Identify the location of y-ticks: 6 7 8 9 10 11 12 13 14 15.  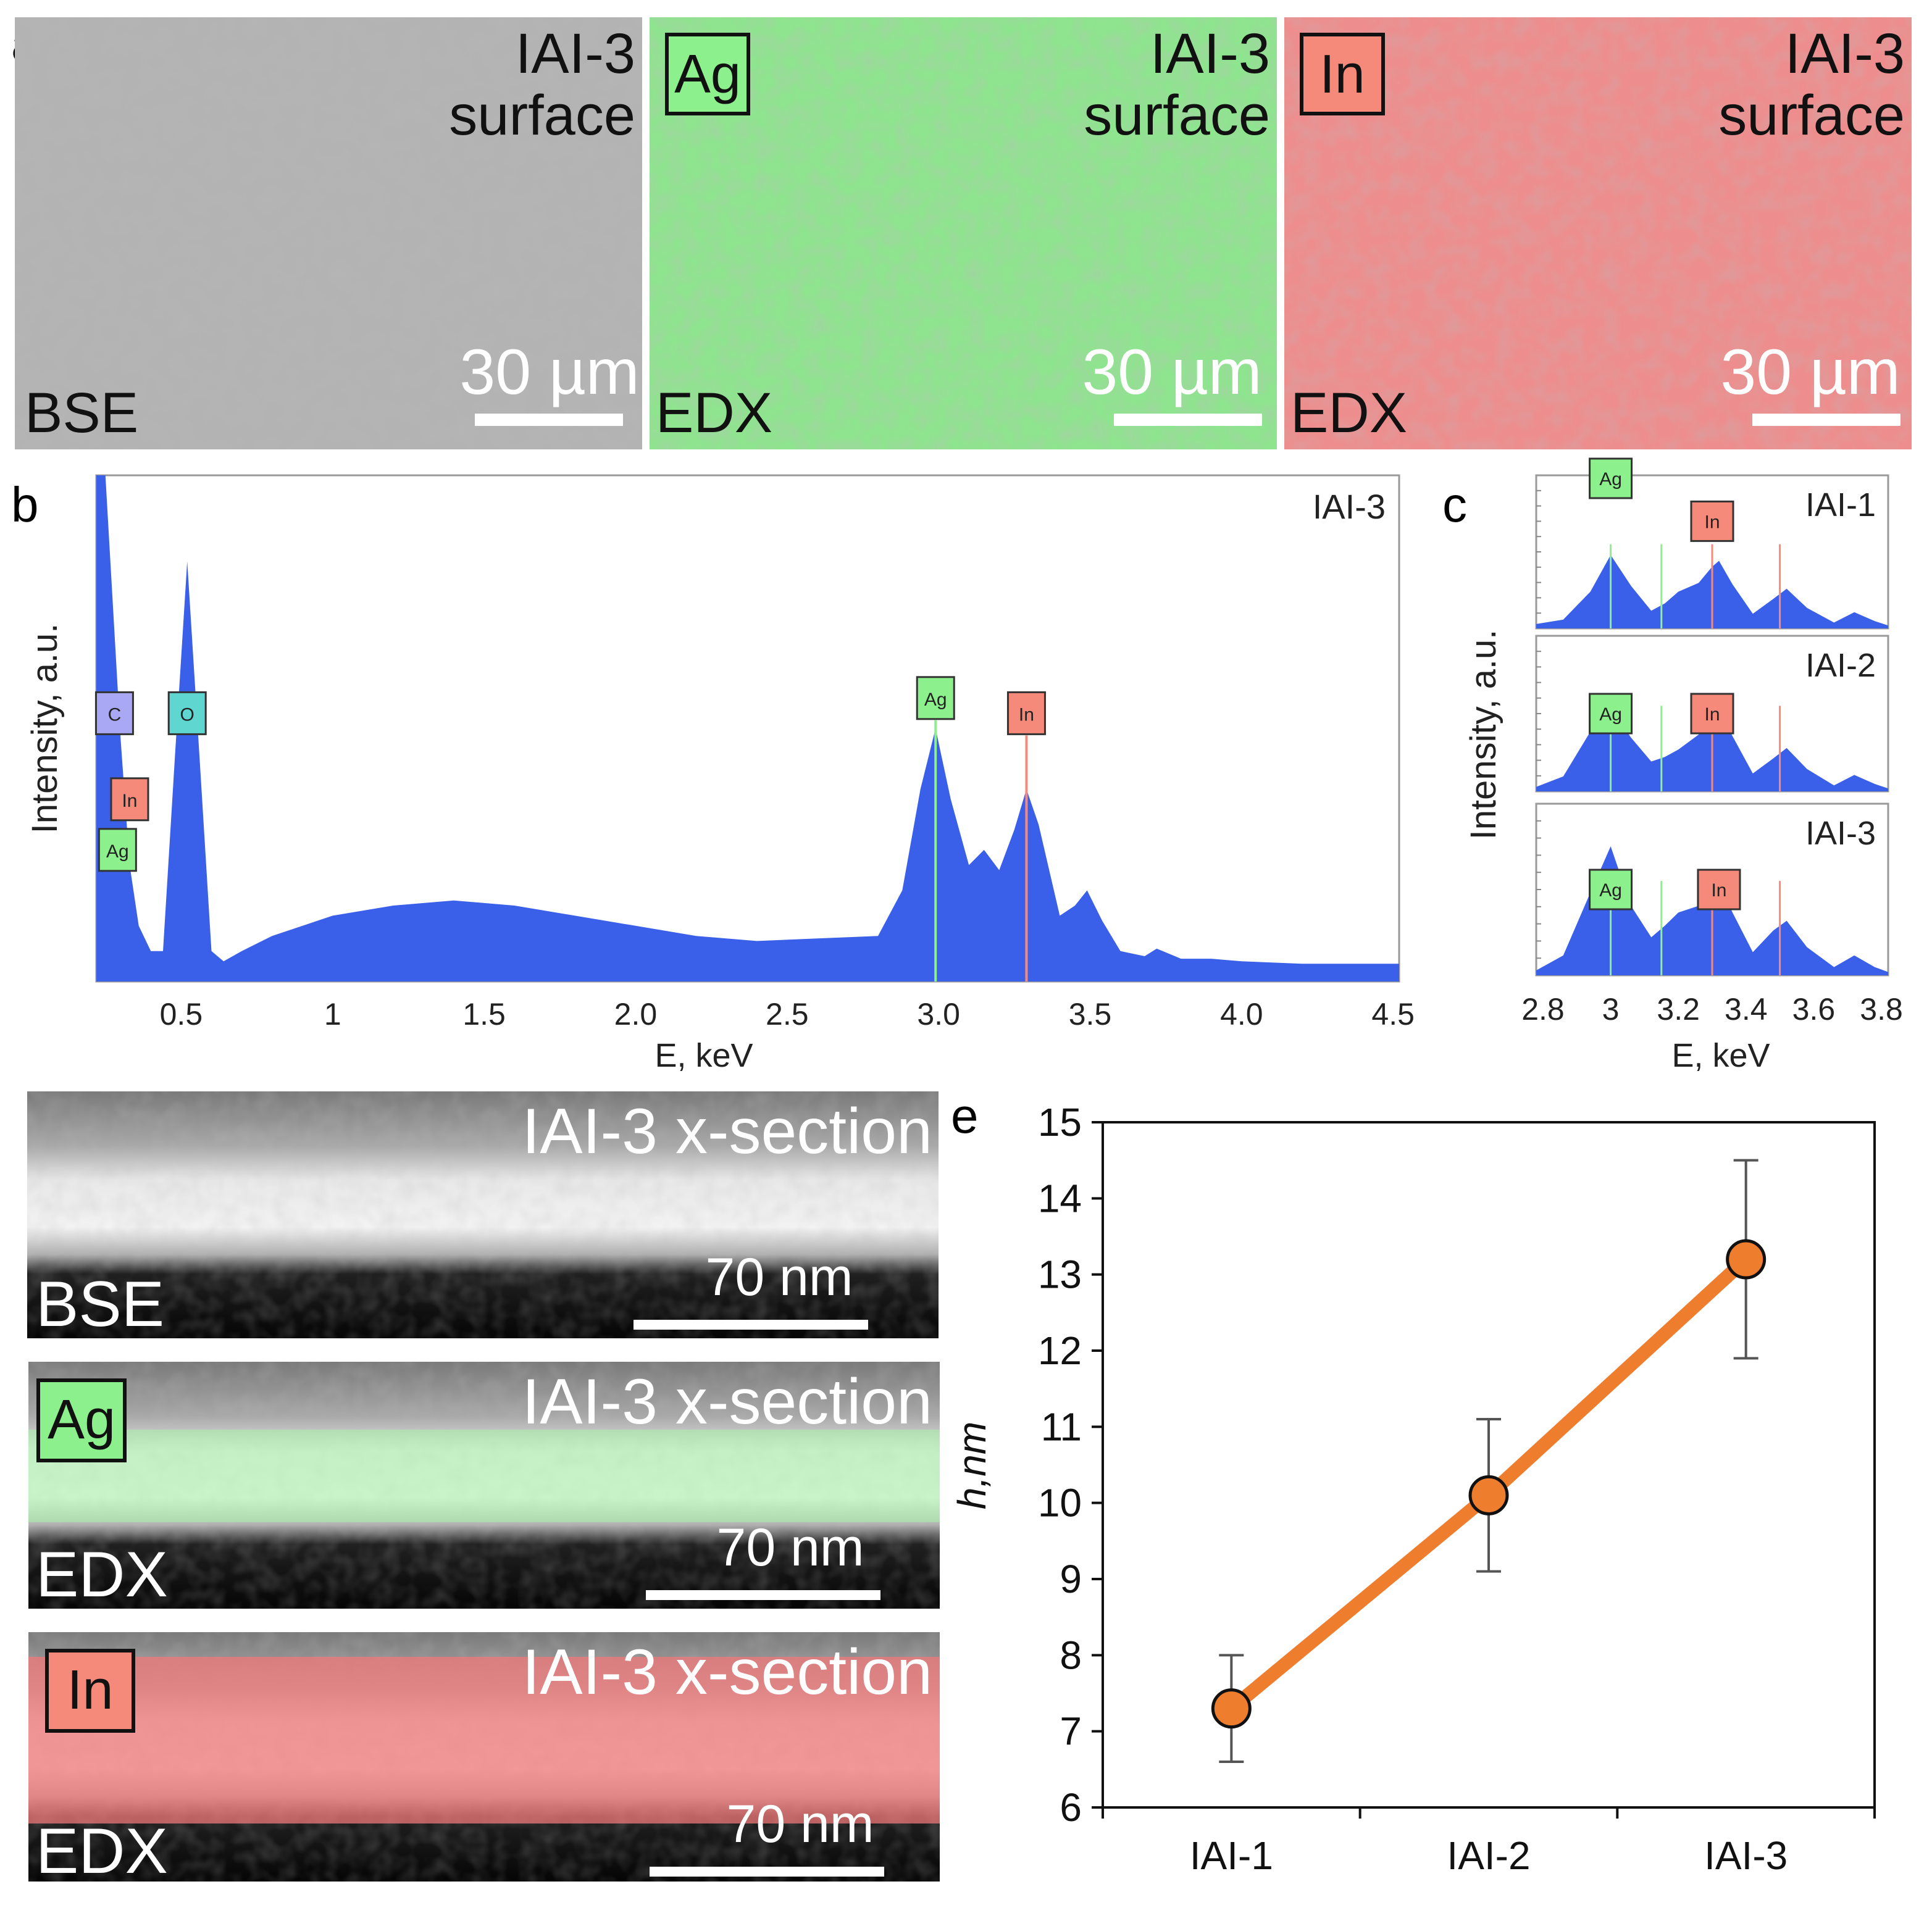
(1070, 1465).